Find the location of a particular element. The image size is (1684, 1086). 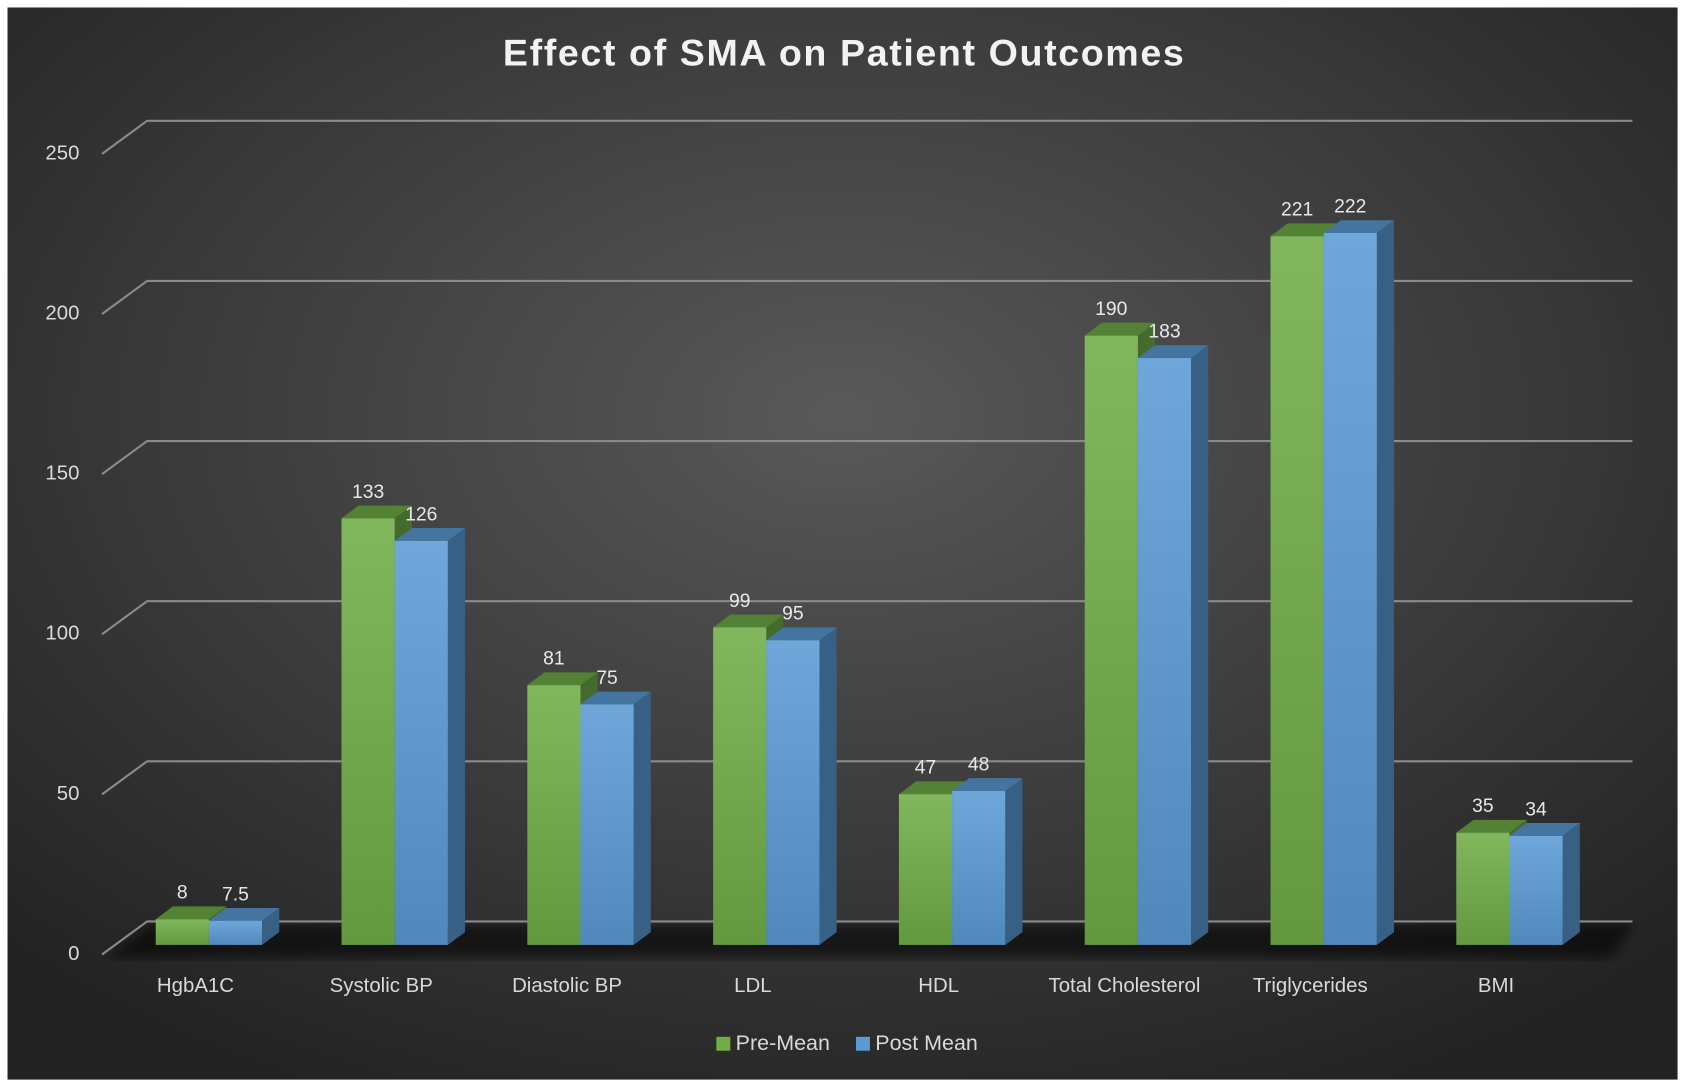

data-label: 8 is located at coordinates (182, 893).